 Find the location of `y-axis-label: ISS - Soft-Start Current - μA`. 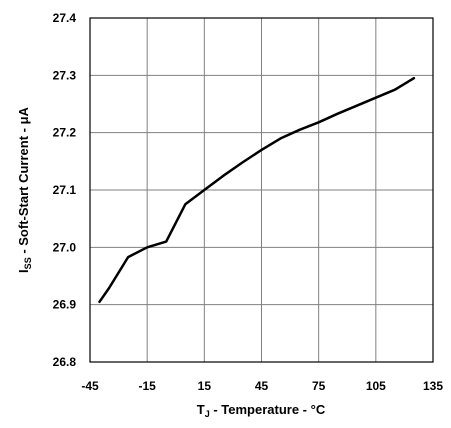

y-axis-label: ISS - Soft-Start Current - μA is located at coordinates (24, 189).